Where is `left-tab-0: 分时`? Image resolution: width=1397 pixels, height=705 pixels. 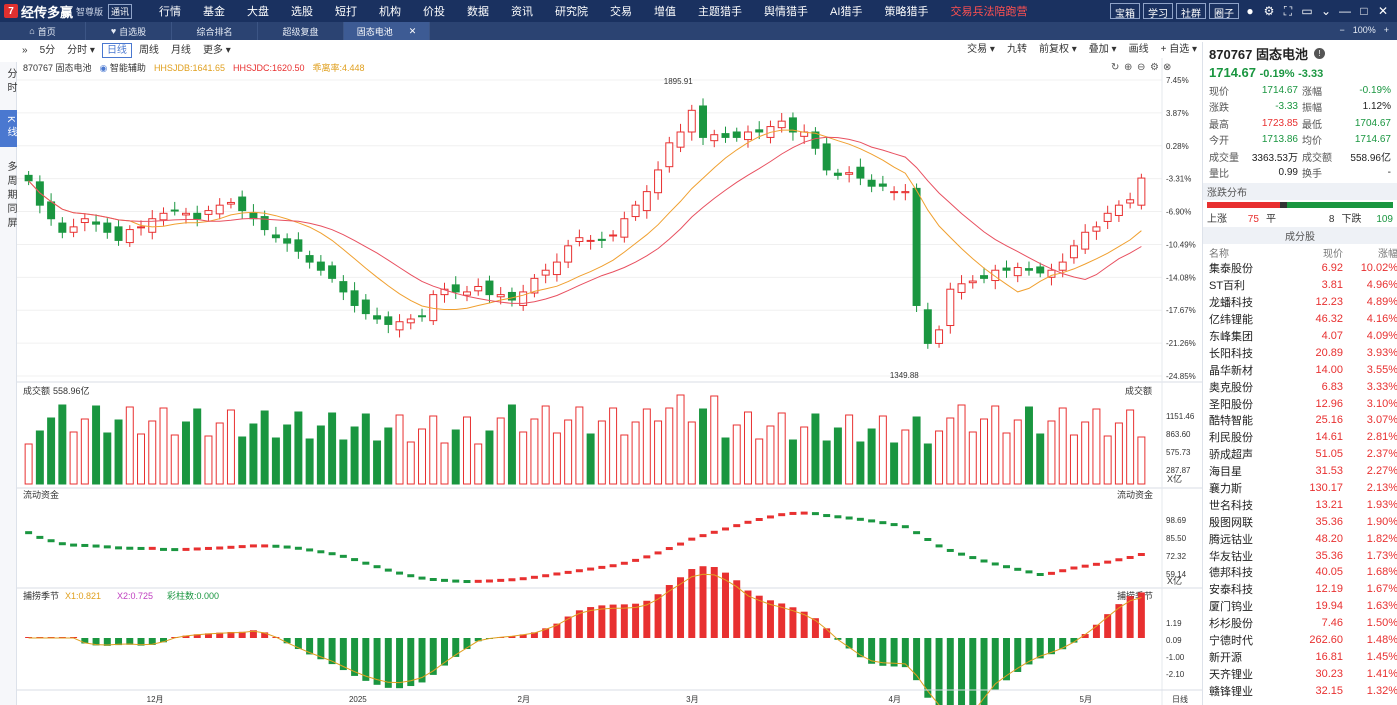
left-tab-0: 分时 is located at coordinates (10, 82).